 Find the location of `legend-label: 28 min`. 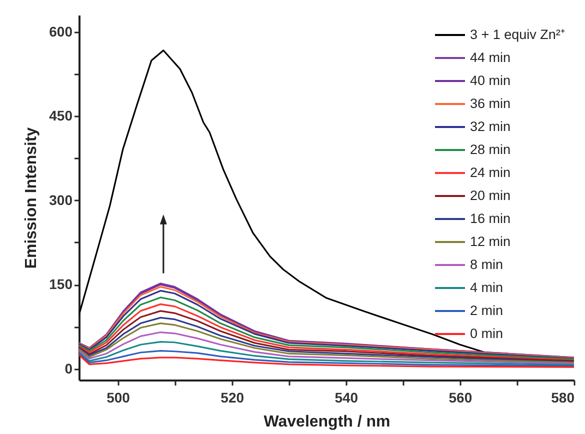

legend-label: 28 min is located at coordinates (490, 149).